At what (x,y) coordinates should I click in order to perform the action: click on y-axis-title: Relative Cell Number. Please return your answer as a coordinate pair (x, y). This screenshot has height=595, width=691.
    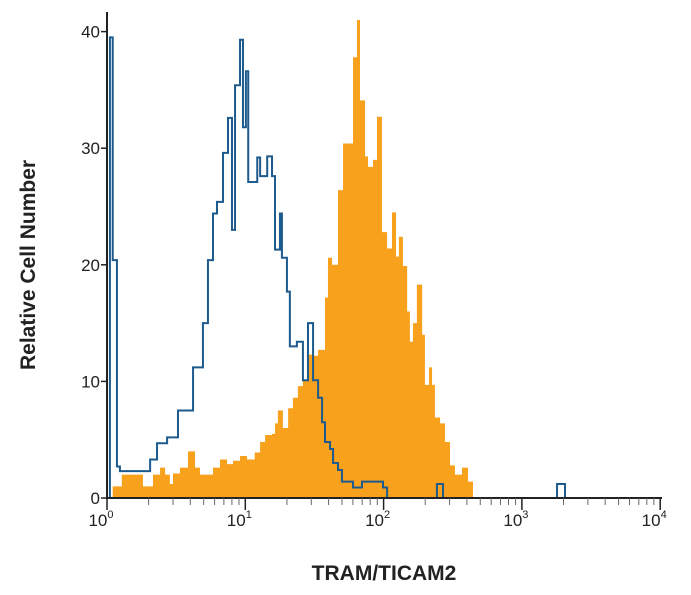
    Looking at the image, I should click on (28, 265).